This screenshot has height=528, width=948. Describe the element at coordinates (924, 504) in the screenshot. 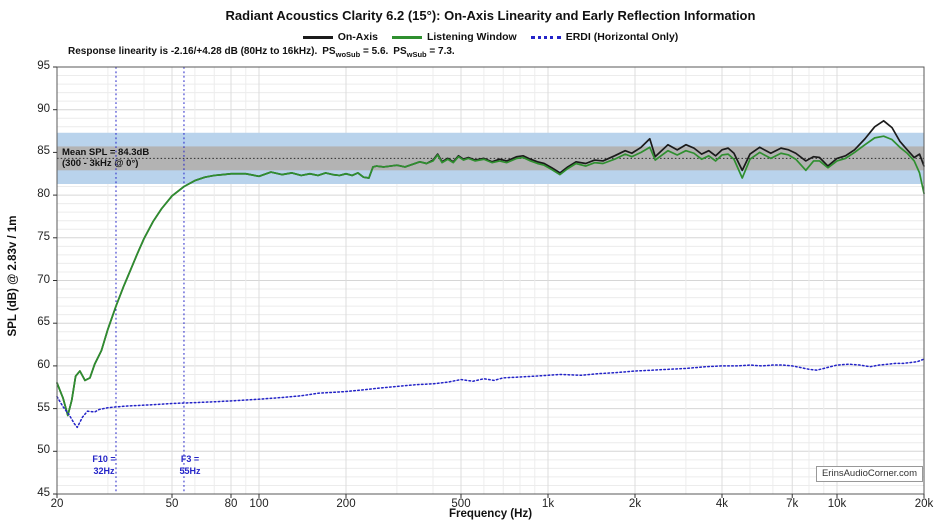

I see `x-tick-label: 20k` at that location.